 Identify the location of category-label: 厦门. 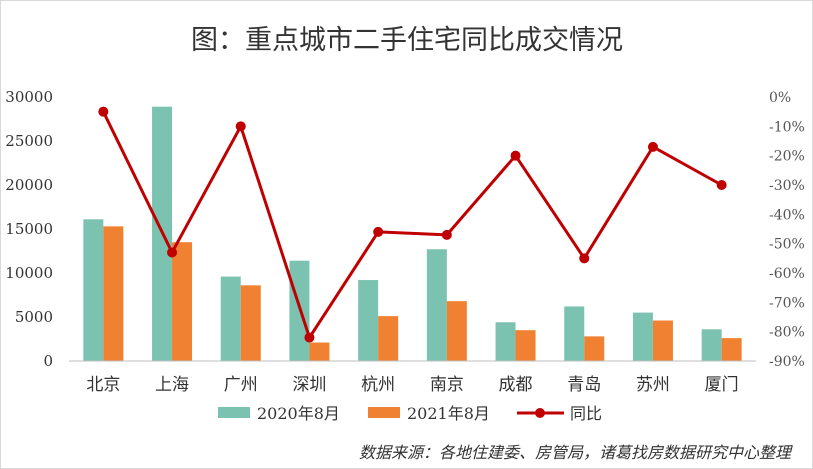
(722, 385).